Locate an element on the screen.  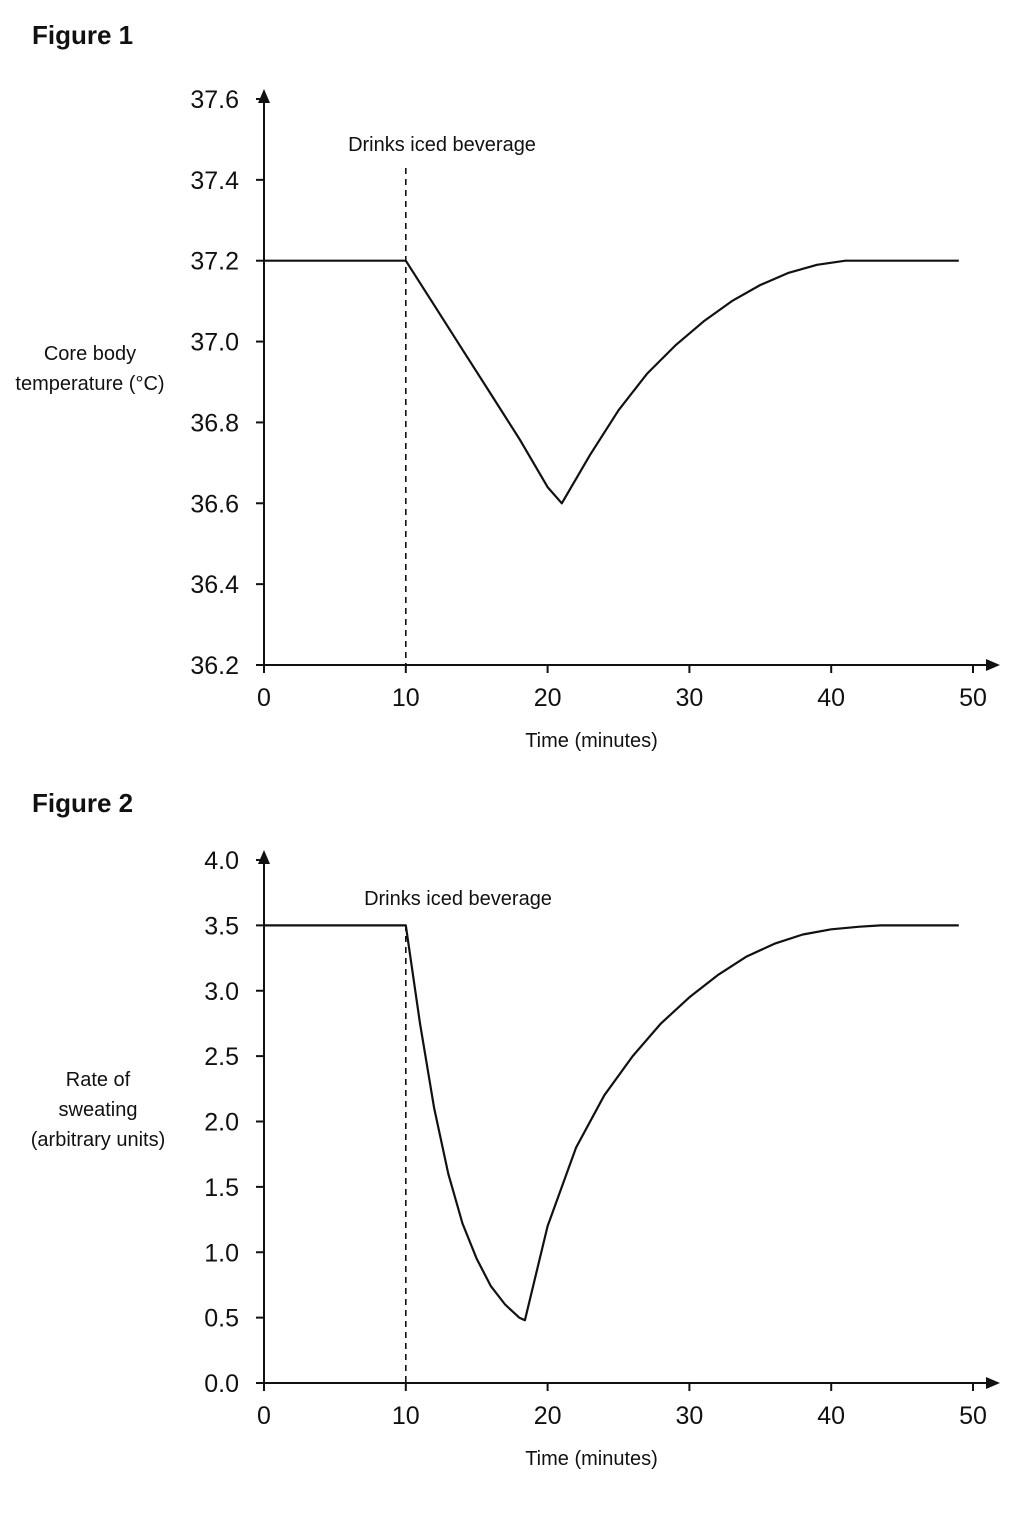
chart-1-x-tick-label: 10 is located at coordinates (406, 698).